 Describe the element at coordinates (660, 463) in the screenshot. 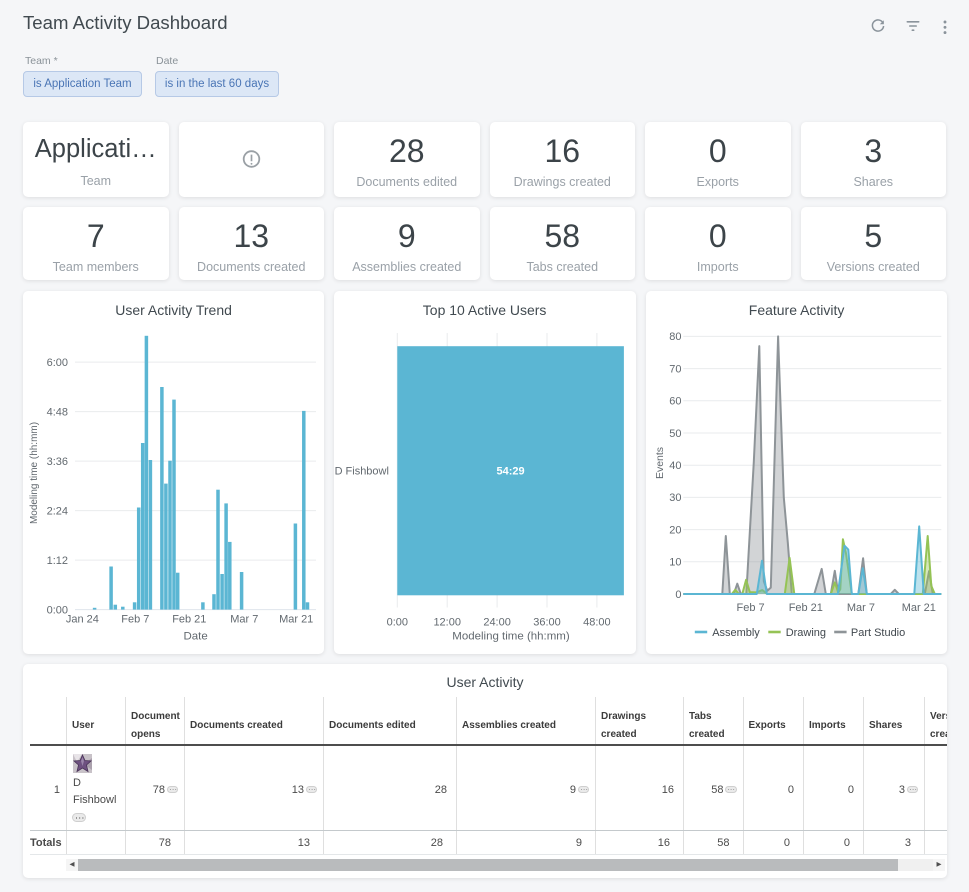

I see `svg-text: Events` at that location.